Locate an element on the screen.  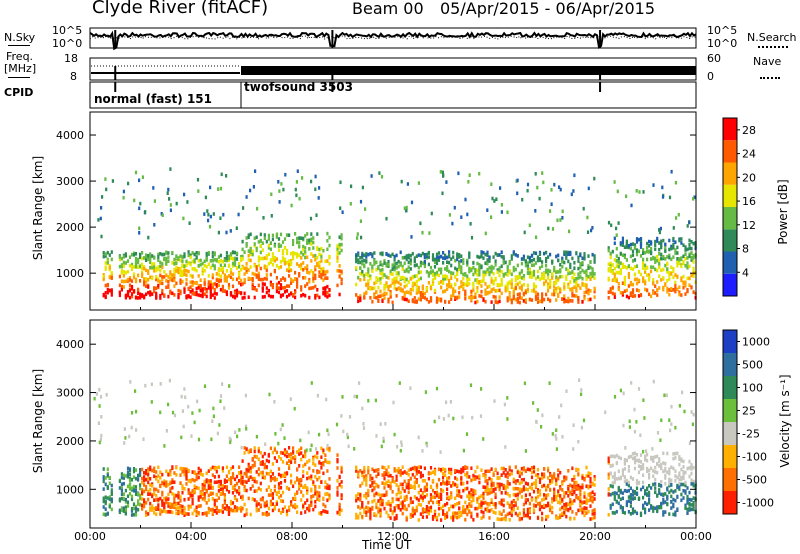
power-cell-2020 is located at coordinates (580, 255).